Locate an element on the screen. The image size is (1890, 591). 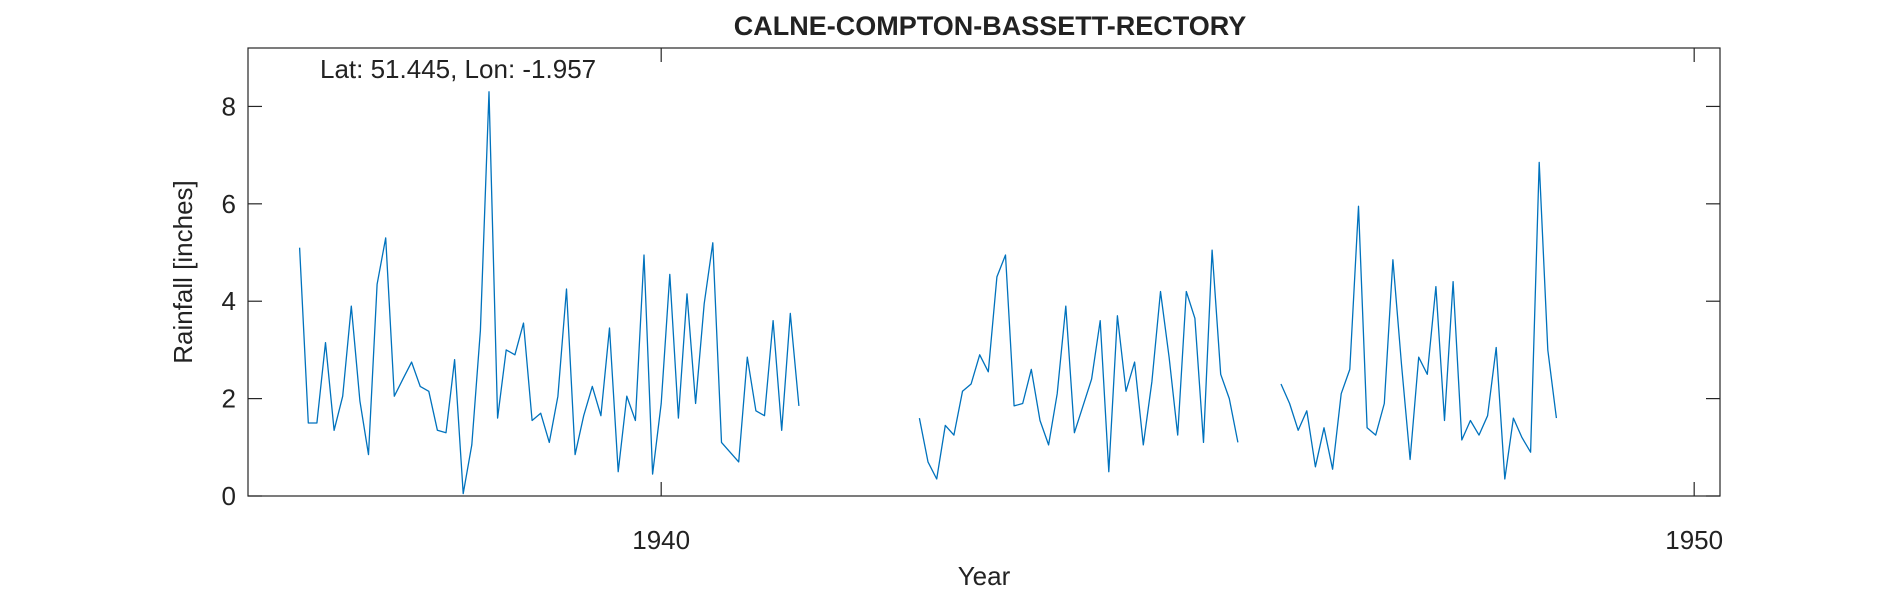
location-annotation: Lat: 51.445, Lon: -1.957 is located at coordinates (458, 69).